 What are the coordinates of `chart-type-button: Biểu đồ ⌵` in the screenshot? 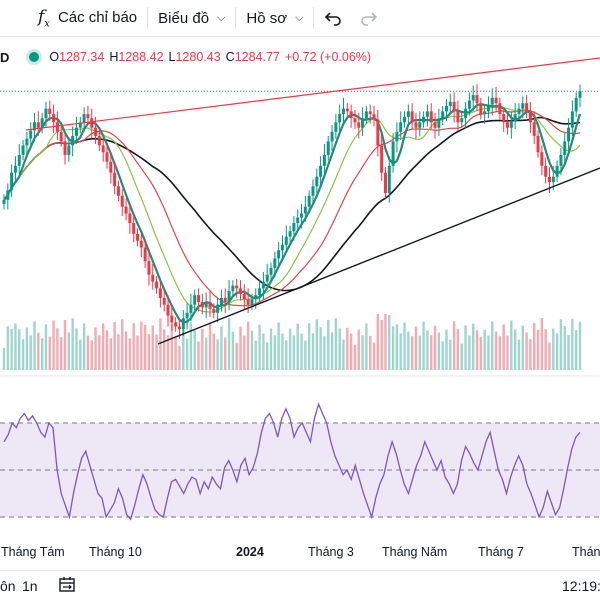 It's located at (191, 18).